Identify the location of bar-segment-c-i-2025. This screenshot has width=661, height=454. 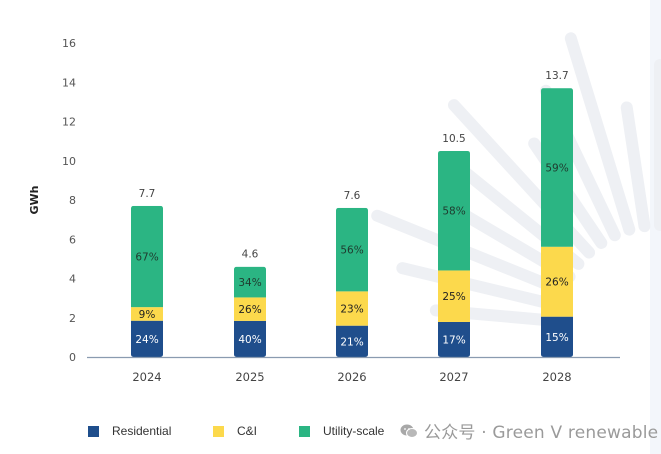
(250, 309).